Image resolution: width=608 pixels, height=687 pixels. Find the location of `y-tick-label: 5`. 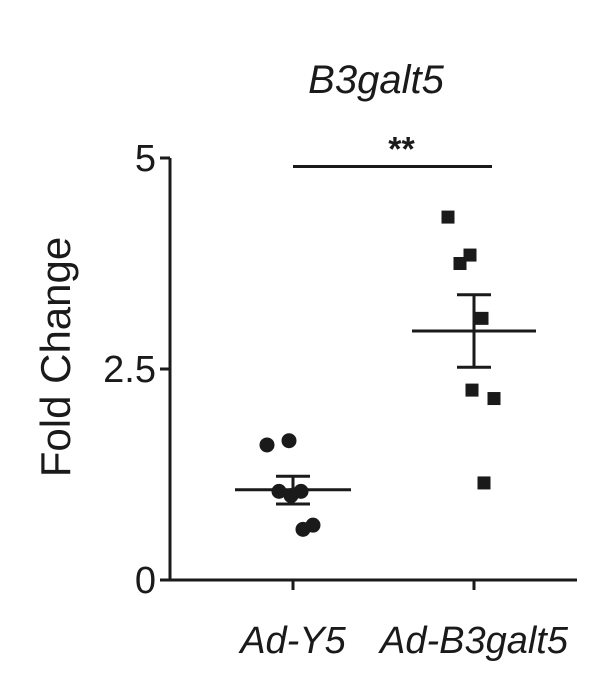

y-tick-label: 5 is located at coordinates (145, 159).